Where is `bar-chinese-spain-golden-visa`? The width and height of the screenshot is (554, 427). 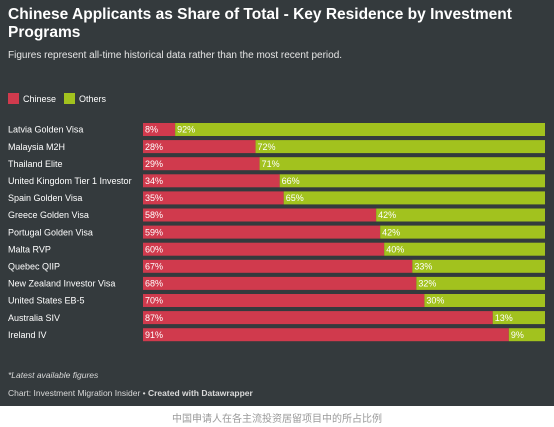
bar-chinese-spain-golden-visa is located at coordinates (213, 198).